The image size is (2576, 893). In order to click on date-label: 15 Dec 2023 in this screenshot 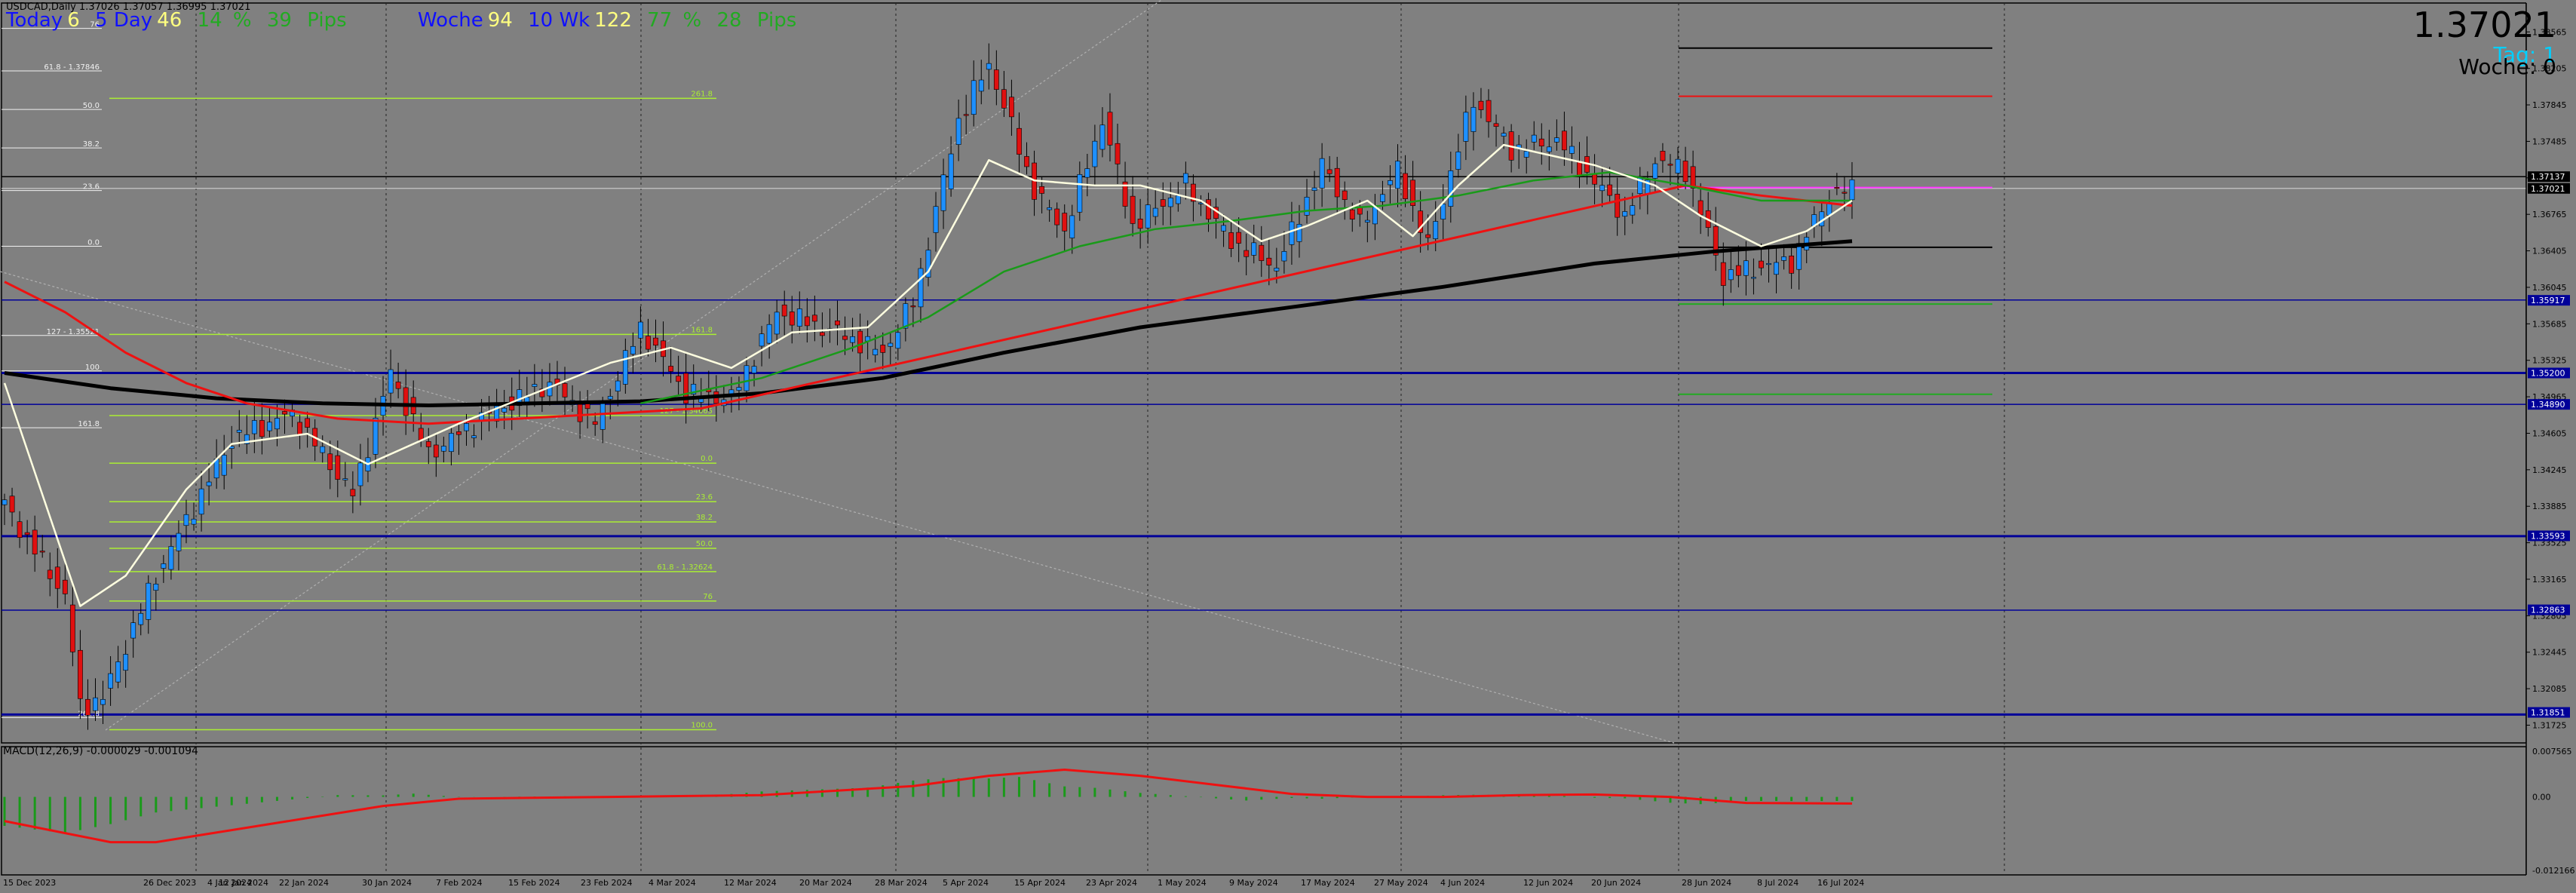, I will do `click(29, 883)`.